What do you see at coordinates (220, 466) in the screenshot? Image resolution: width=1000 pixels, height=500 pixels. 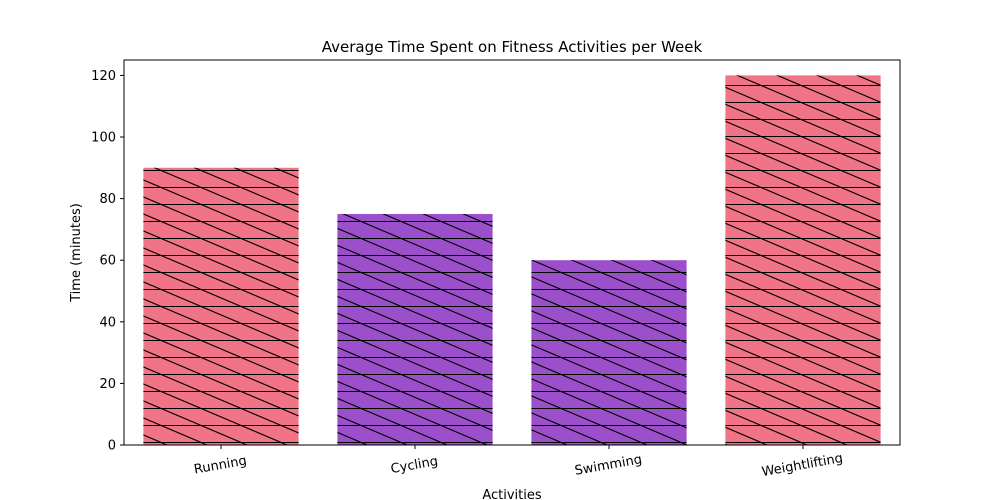 I see `x-tick-label: Running` at bounding box center [220, 466].